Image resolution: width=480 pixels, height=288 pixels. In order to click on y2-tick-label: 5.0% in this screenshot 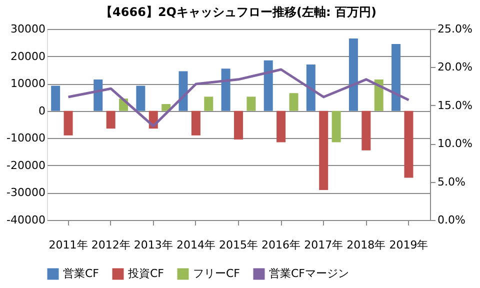, I will do `click(452, 181)`.